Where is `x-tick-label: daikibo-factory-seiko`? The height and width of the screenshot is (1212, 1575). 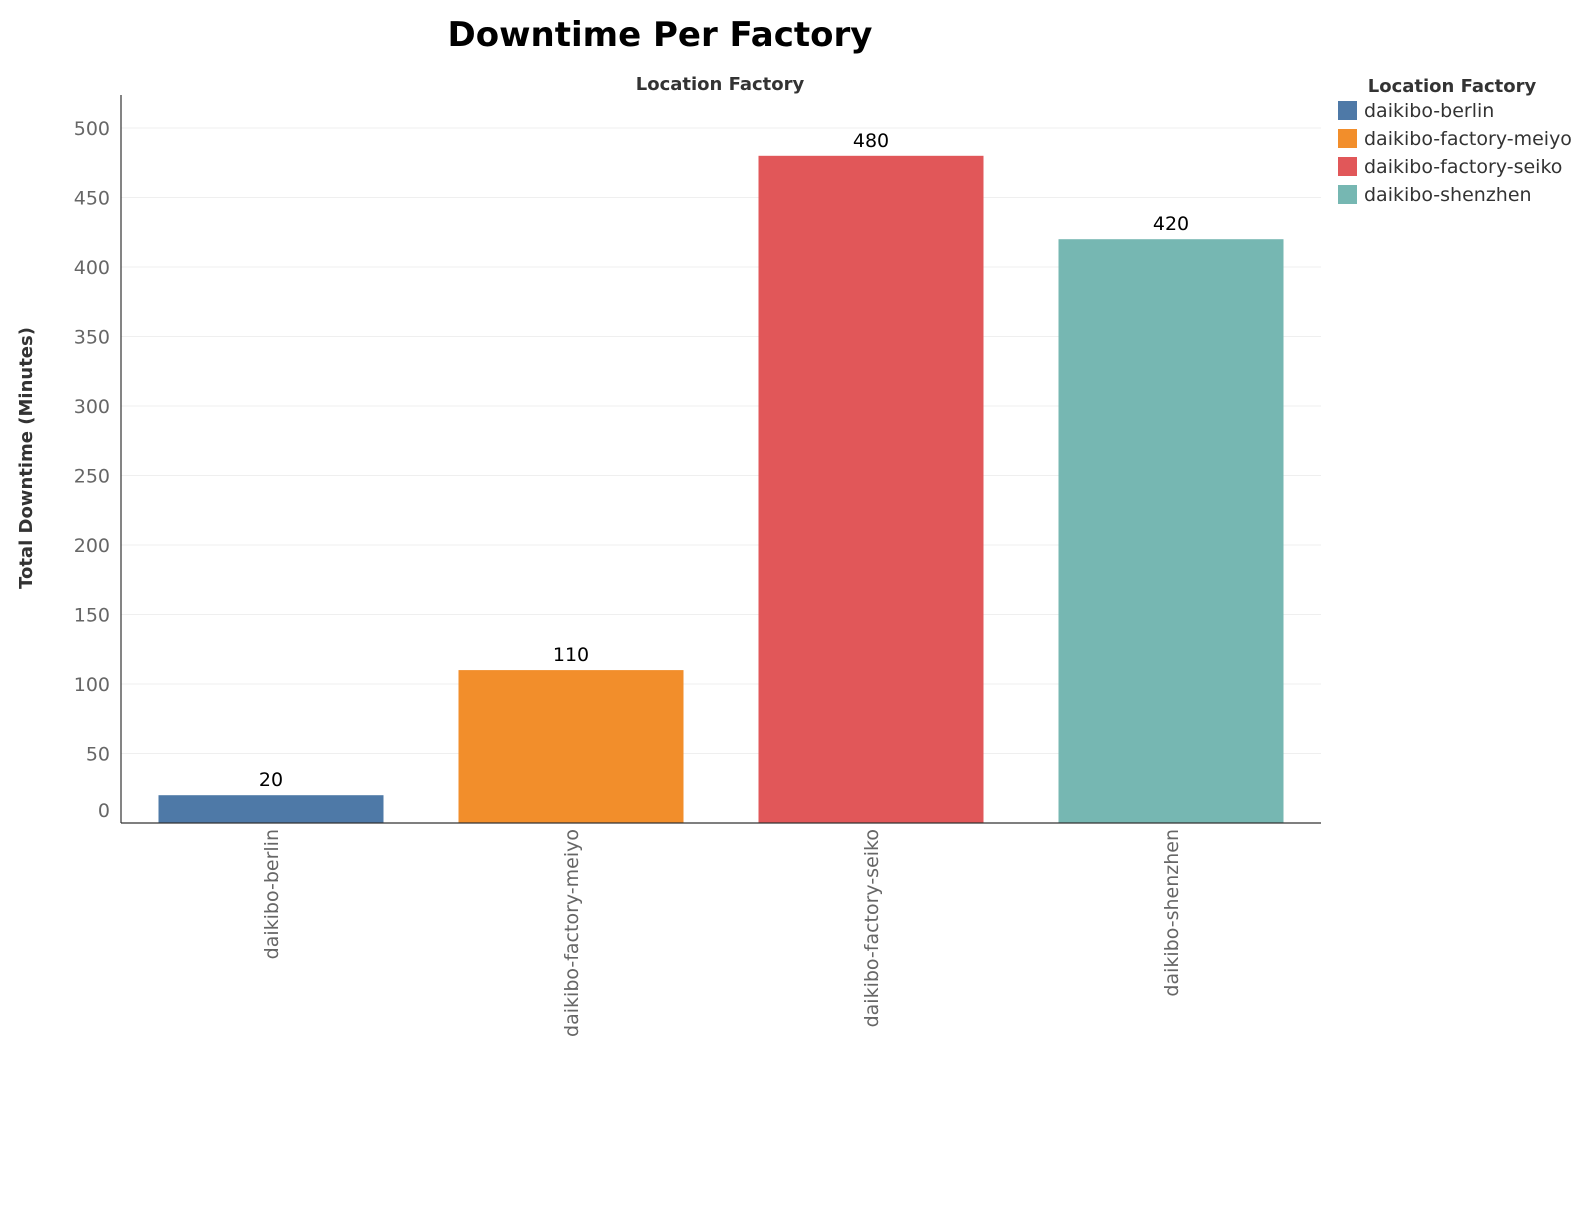
x-tick-label: daikibo-factory-seiko is located at coordinates (872, 928).